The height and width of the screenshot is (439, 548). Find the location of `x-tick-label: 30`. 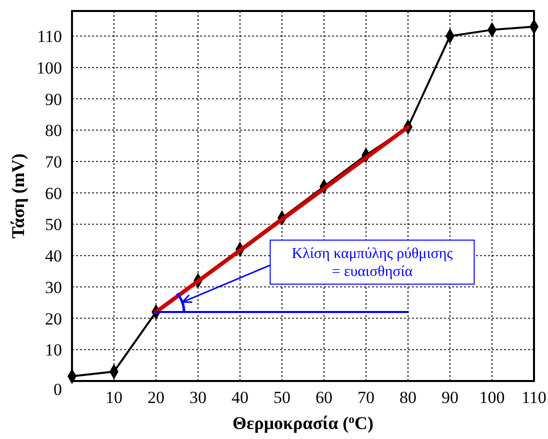

x-tick-label: 30 is located at coordinates (198, 397).